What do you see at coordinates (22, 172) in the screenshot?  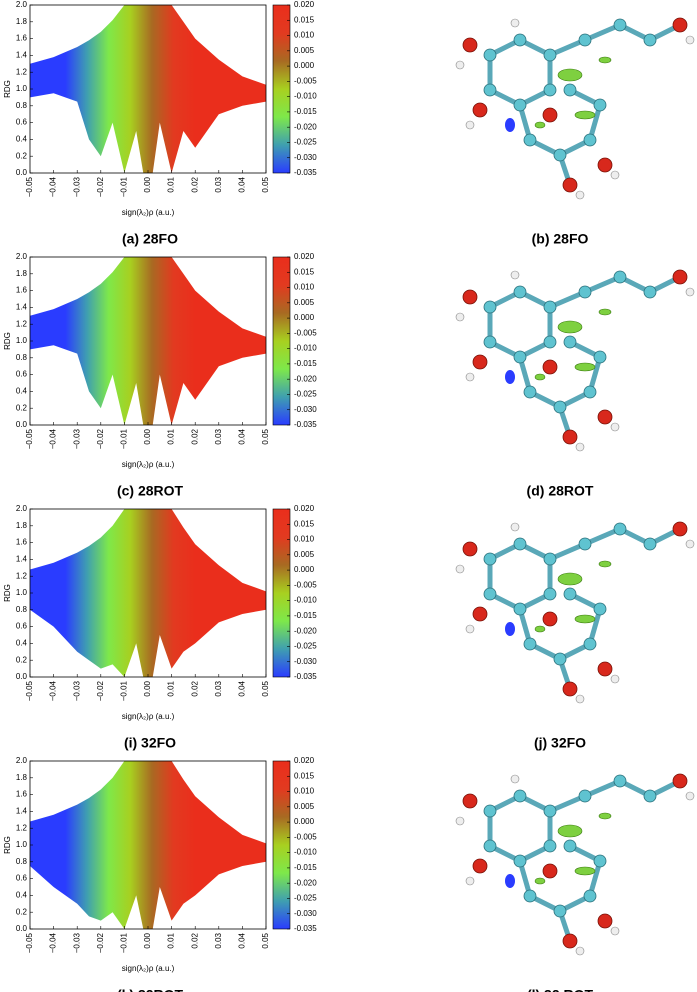 I see `y-tick-label: 0.0` at bounding box center [22, 172].